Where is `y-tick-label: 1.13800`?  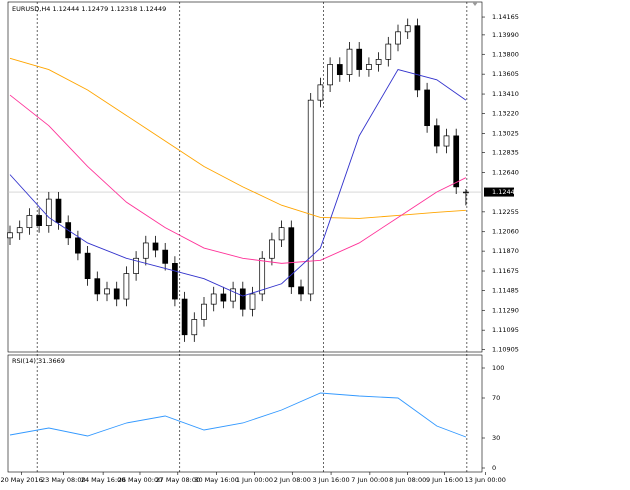
y-tick-label: 1.13800 is located at coordinates (505, 54).